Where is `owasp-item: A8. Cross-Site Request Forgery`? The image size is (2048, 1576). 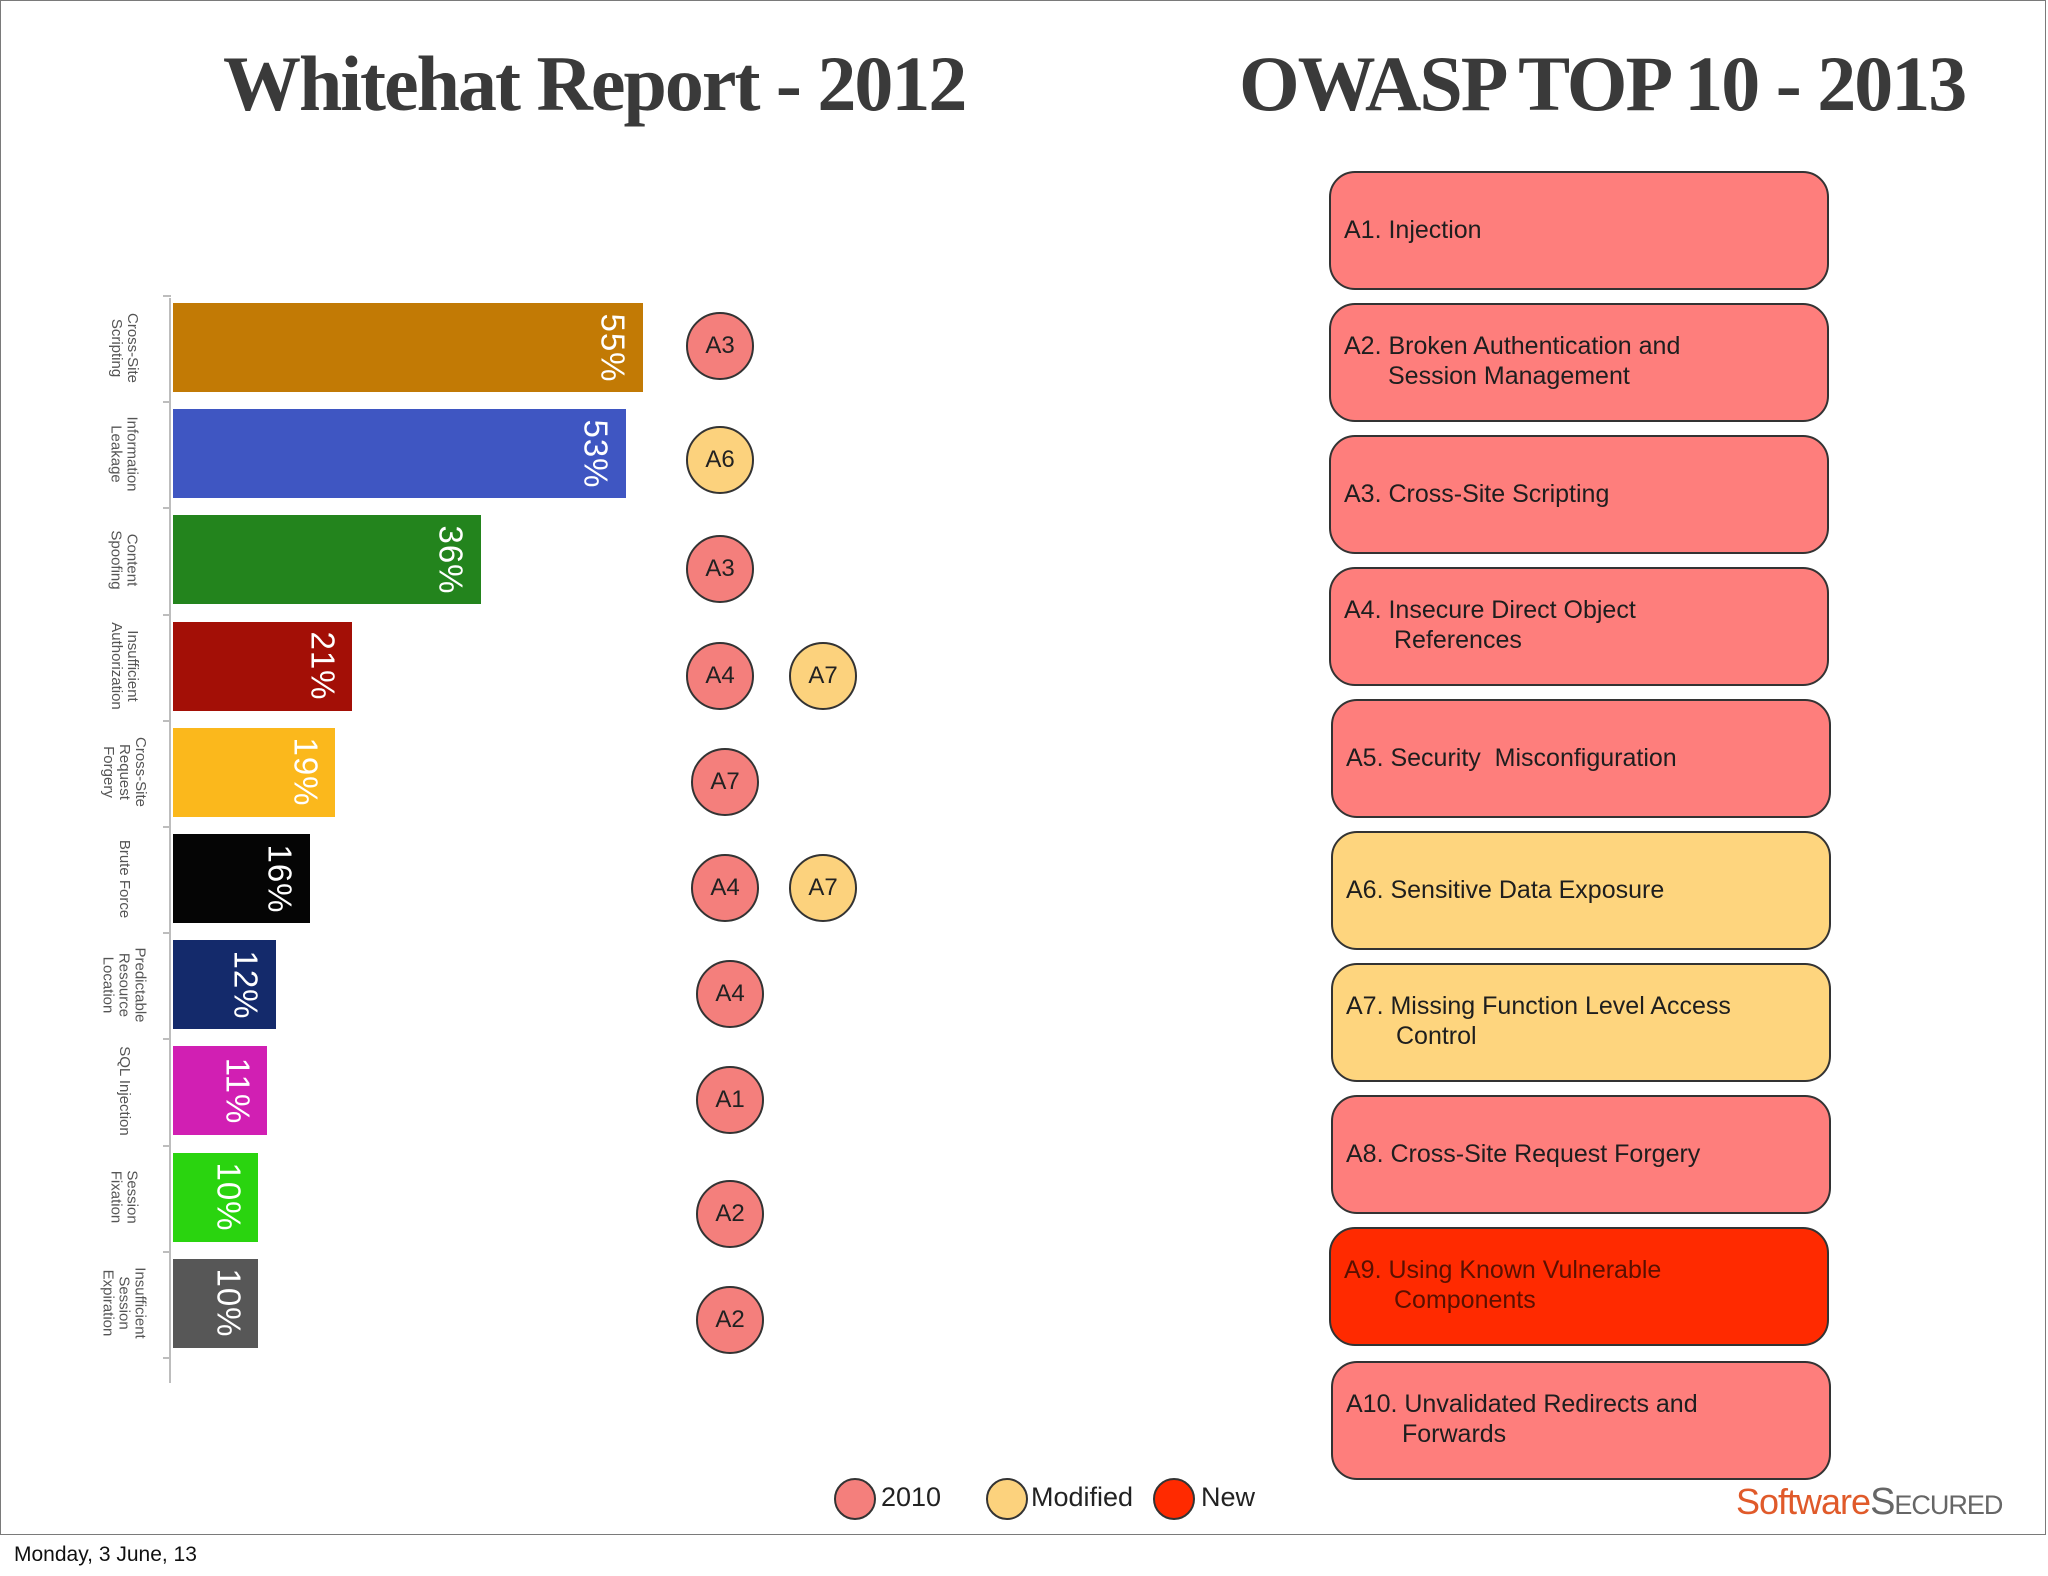
owasp-item: A8. Cross-Site Request Forgery is located at coordinates (1581, 1154).